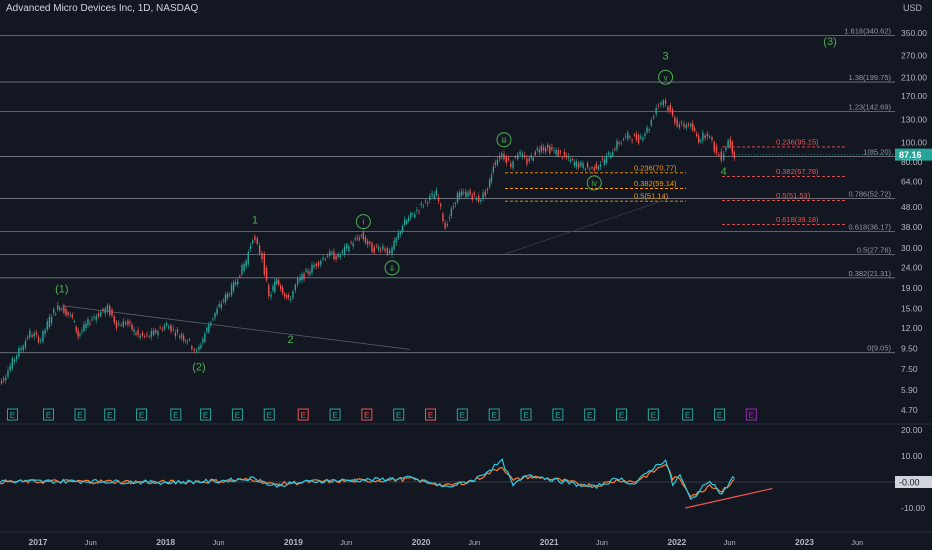  I want to click on fib-red-label: 0.5(51.53), so click(793, 195).